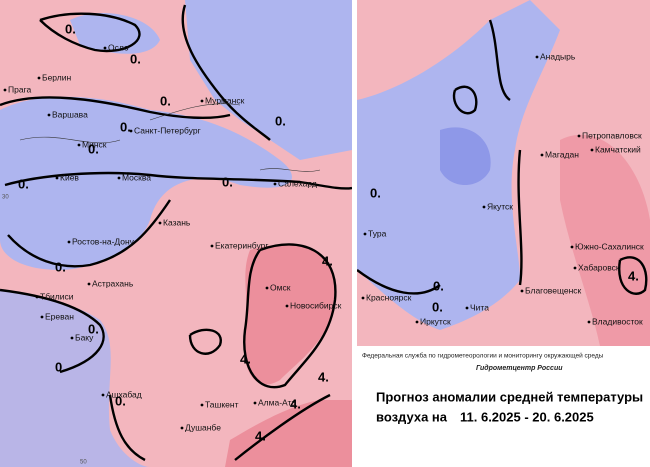  Describe the element at coordinates (277, 402) in the screenshot. I see `city-label: Алма-Ата` at that location.